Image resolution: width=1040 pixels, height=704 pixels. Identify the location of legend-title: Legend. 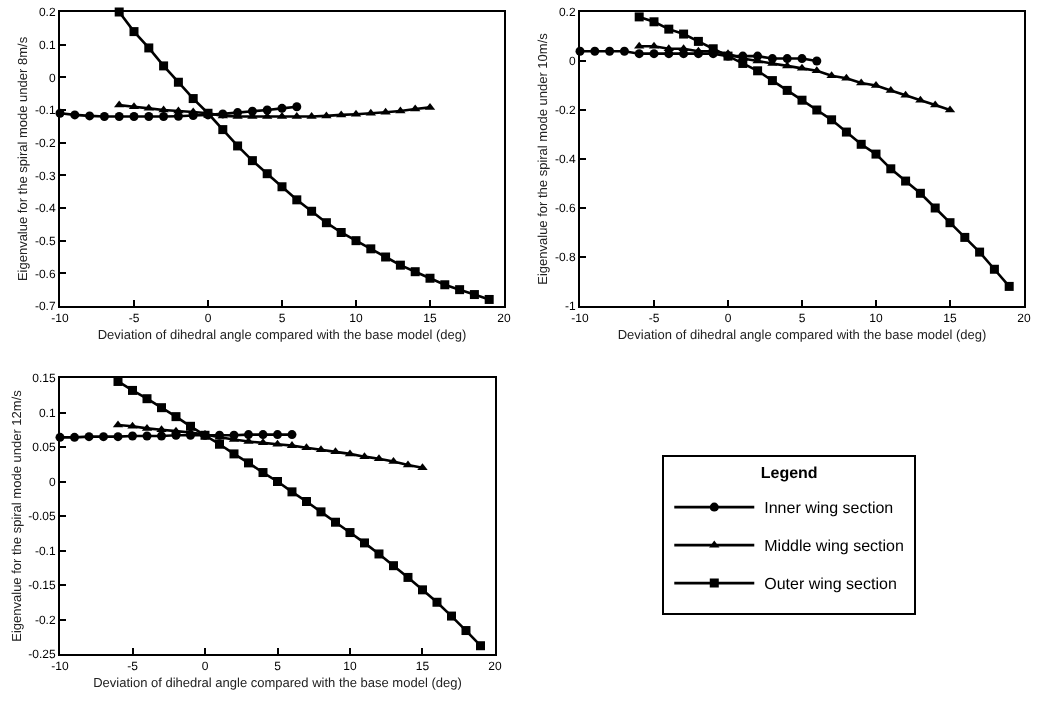
(789, 473).